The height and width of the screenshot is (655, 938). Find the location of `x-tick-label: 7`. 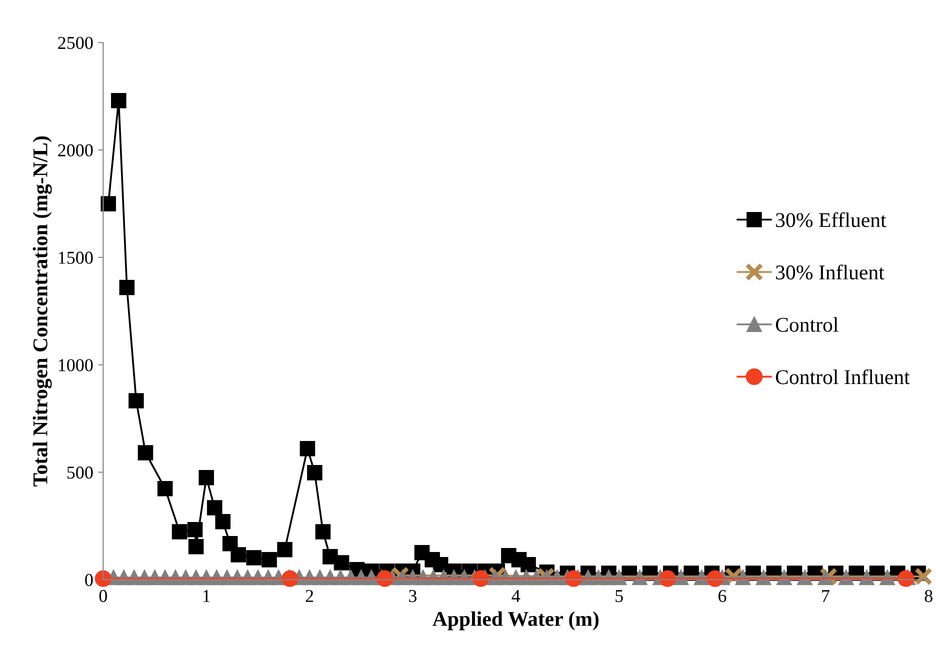

x-tick-label: 7 is located at coordinates (826, 596).